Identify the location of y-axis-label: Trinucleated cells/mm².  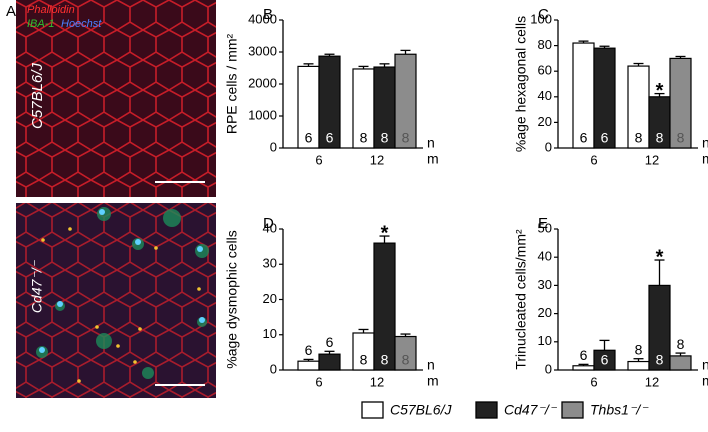
(521, 299).